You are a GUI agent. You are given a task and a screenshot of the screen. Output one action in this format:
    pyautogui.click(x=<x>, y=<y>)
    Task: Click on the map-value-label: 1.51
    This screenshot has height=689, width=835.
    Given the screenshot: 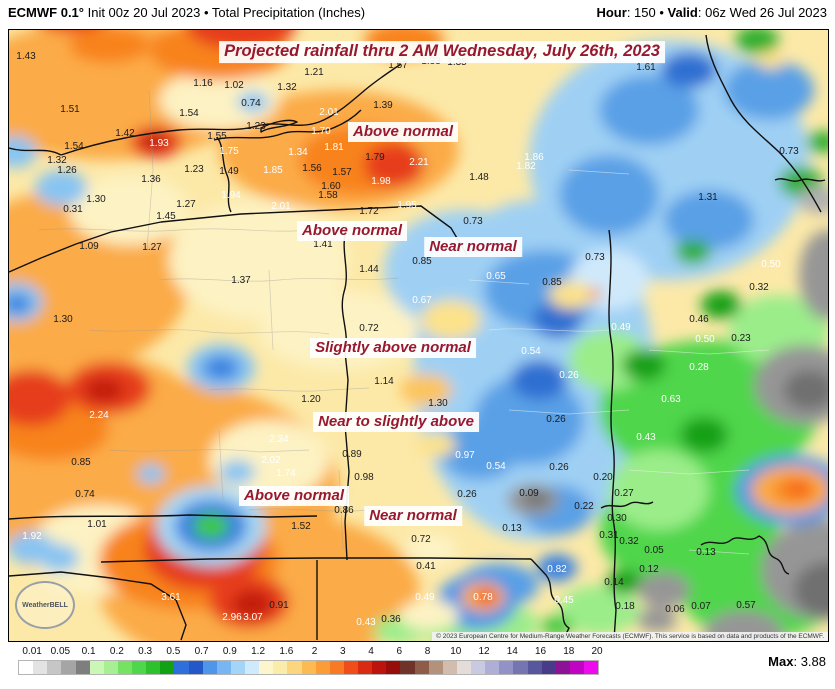 What is the action you would take?
    pyautogui.click(x=70, y=109)
    